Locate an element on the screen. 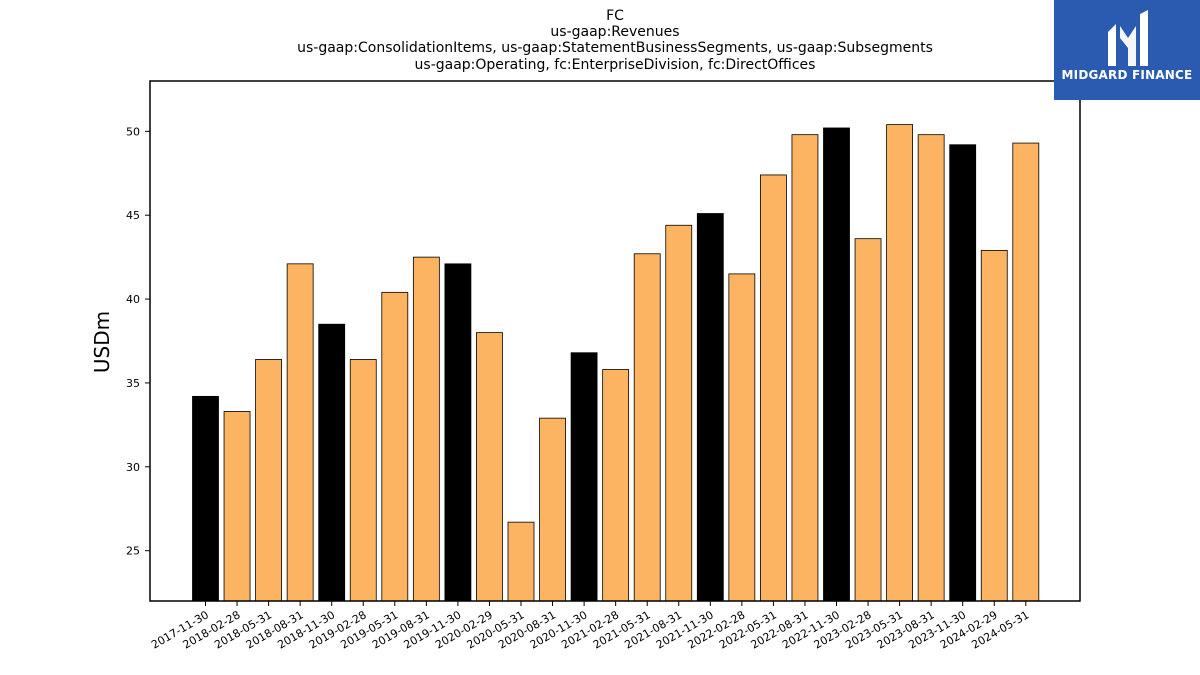 This screenshot has width=1200, height=675. logo-mark-icon is located at coordinates (1128, 38).